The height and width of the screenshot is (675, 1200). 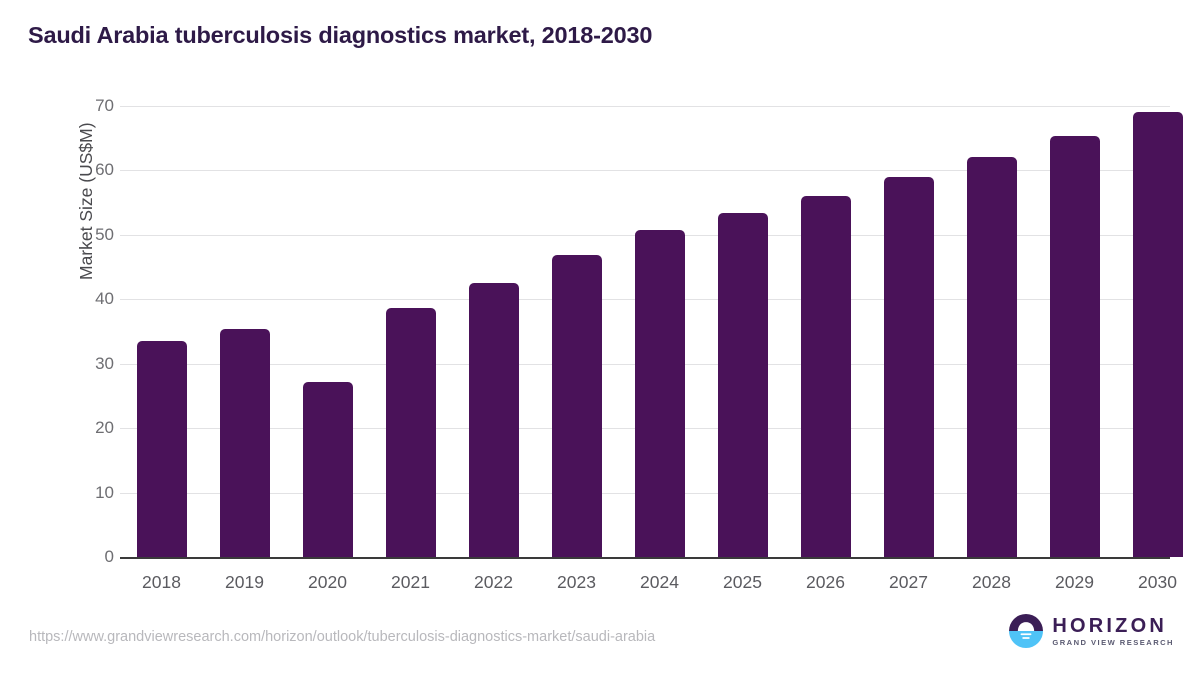 What do you see at coordinates (104, 363) in the screenshot?
I see `y-axis-tick-label: 30` at bounding box center [104, 363].